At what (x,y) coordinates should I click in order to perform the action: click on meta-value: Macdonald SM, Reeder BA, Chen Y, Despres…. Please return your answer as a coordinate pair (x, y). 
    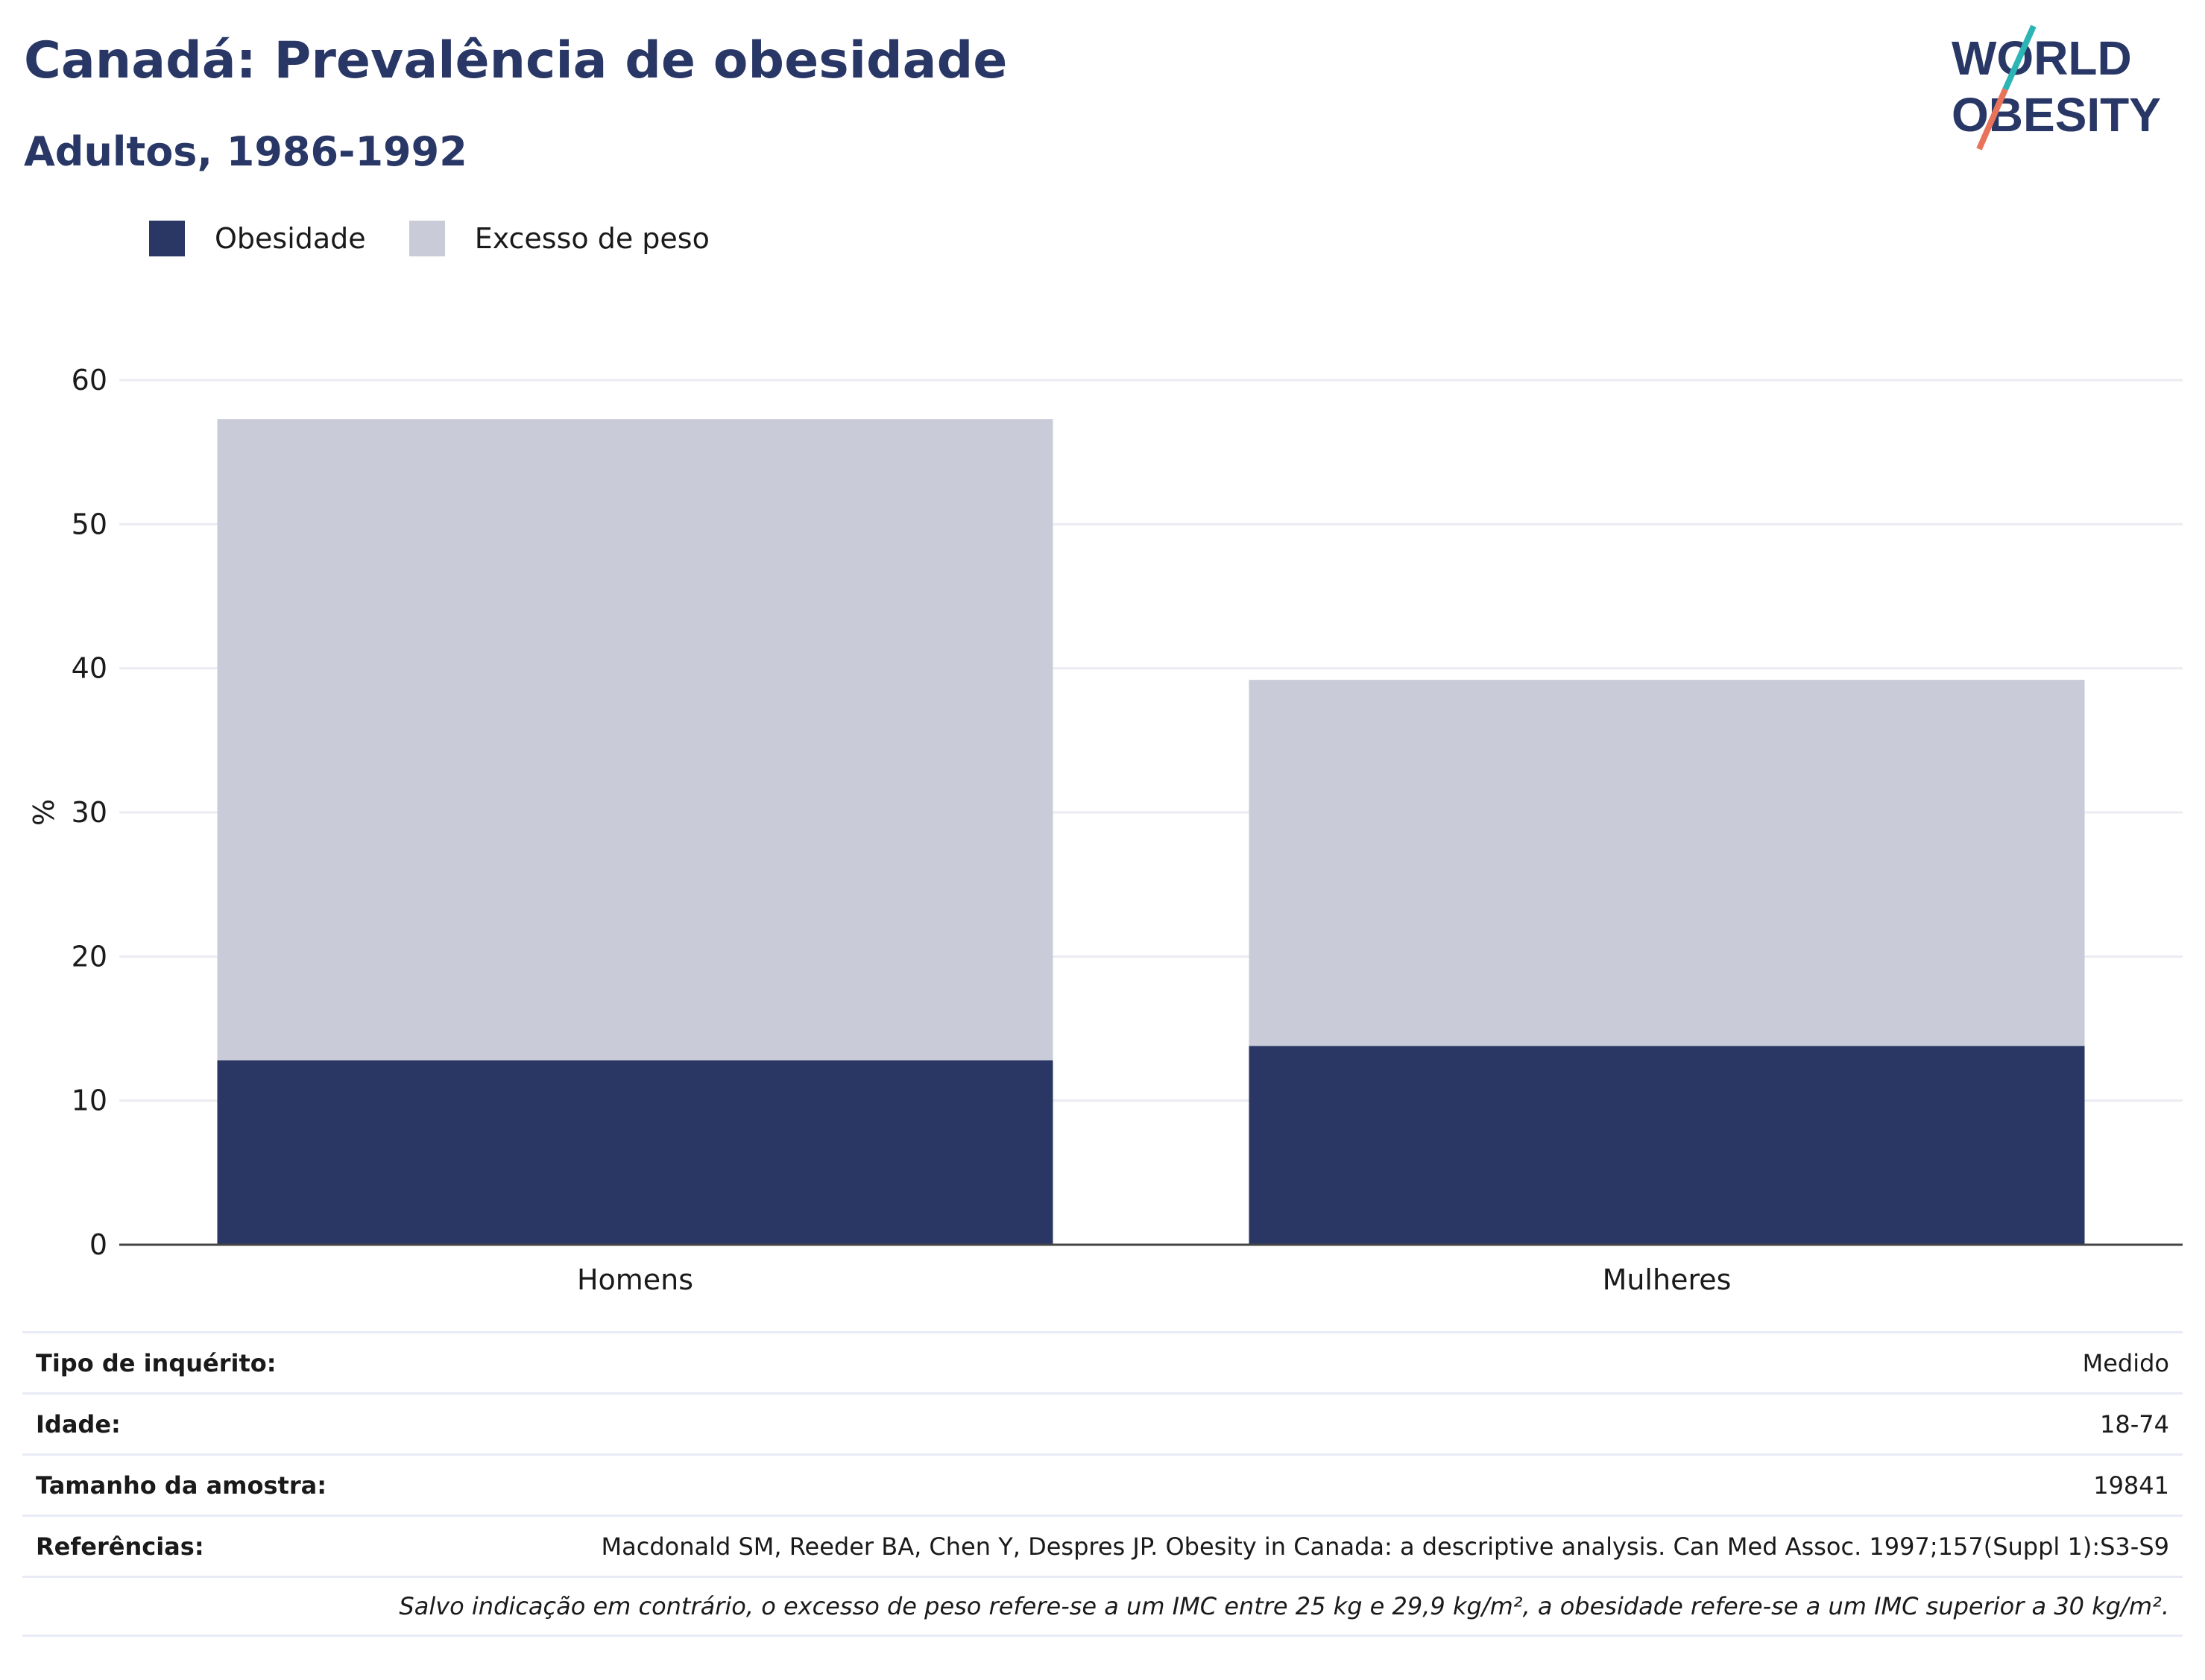
    Looking at the image, I should click on (1385, 1546).